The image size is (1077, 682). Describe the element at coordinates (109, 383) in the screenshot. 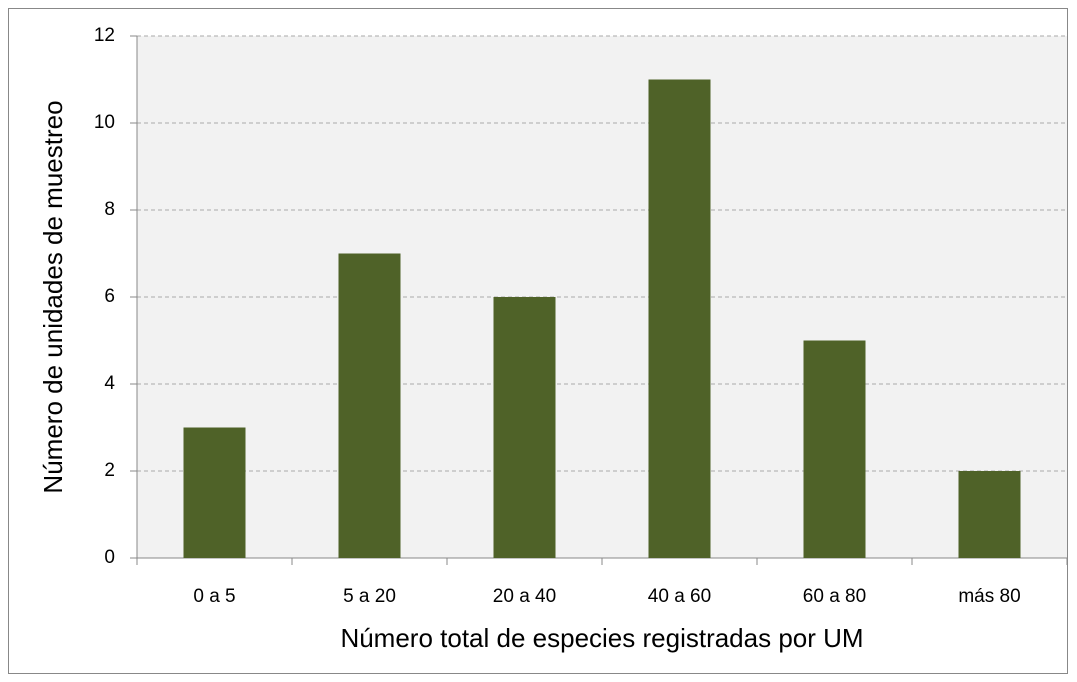

I see `y-tick-label: 4` at that location.